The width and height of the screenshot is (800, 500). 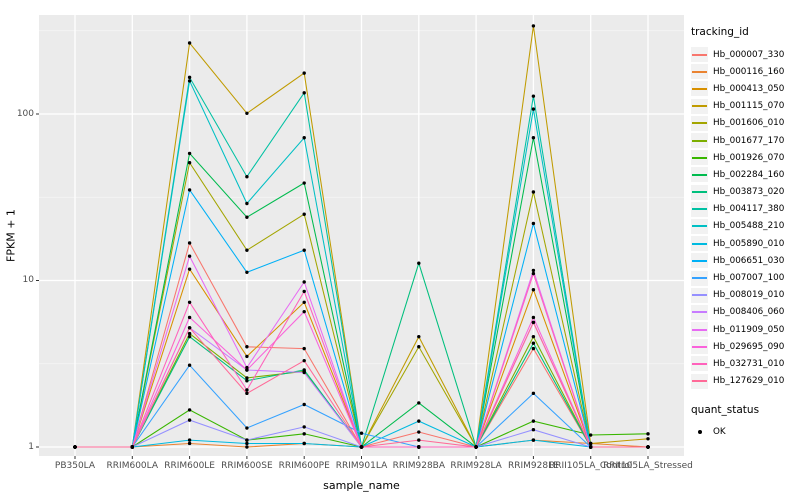 I want to click on x-tick-label: RRII105LA_Control, so click(x=590, y=466).